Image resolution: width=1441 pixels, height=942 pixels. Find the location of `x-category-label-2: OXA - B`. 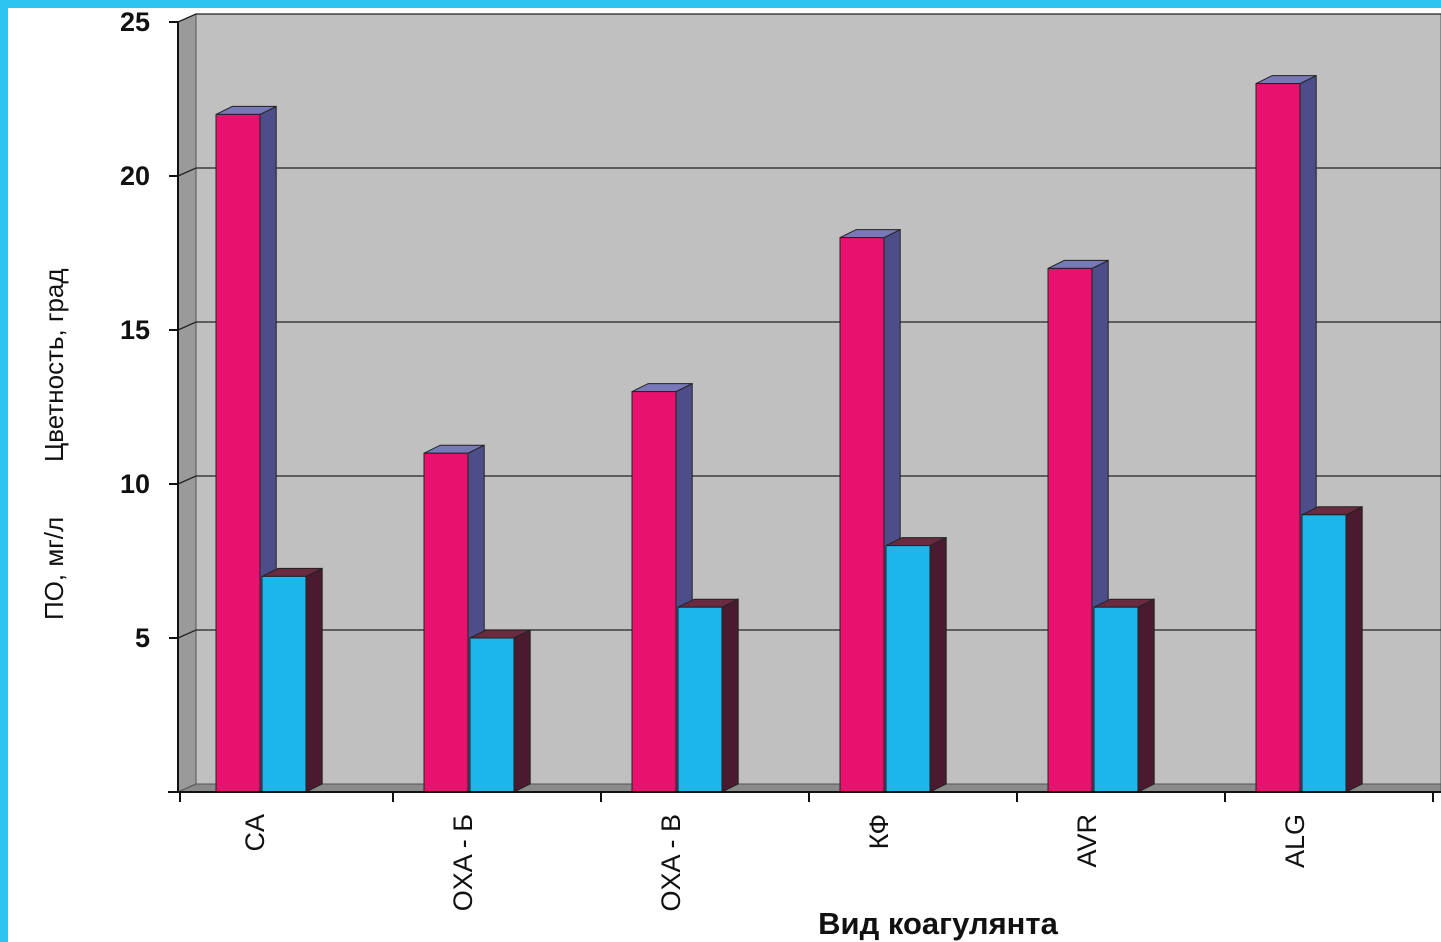

x-category-label-2: OXA - B is located at coordinates (671, 863).